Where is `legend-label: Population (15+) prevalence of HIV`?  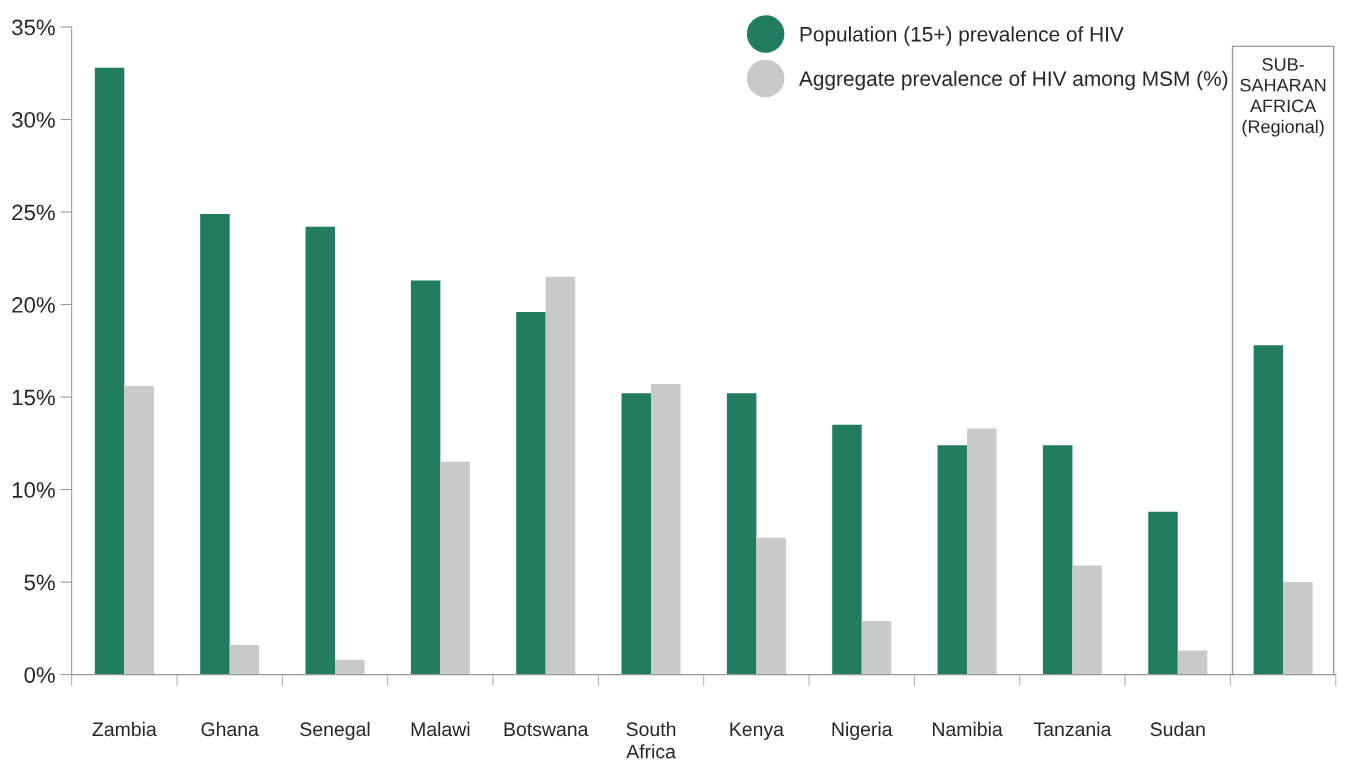 legend-label: Population (15+) prevalence of HIV is located at coordinates (962, 36).